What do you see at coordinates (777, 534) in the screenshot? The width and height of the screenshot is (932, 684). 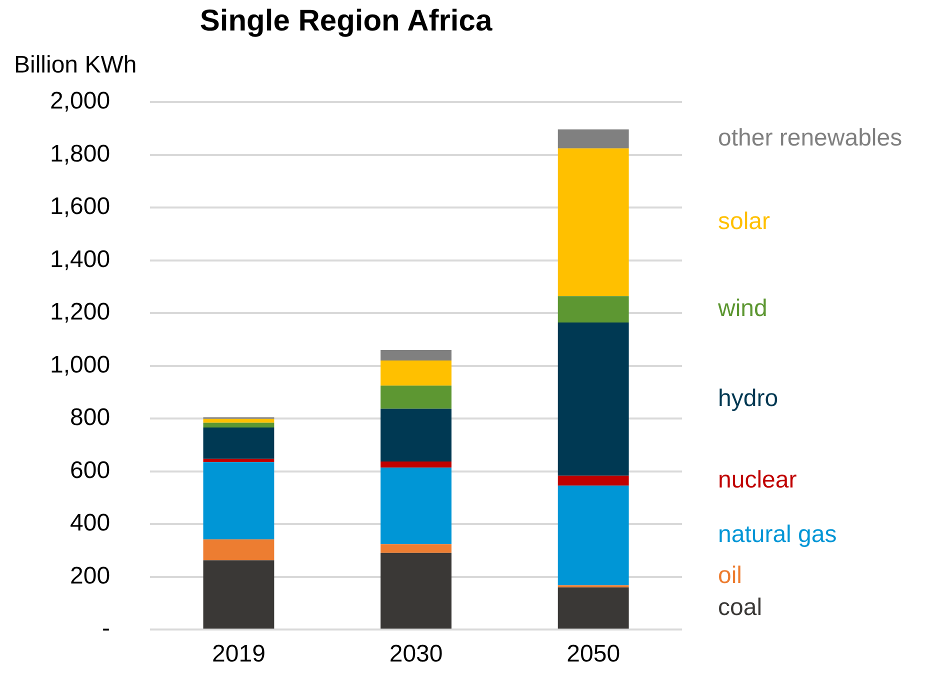 I see `text: natural gas` at bounding box center [777, 534].